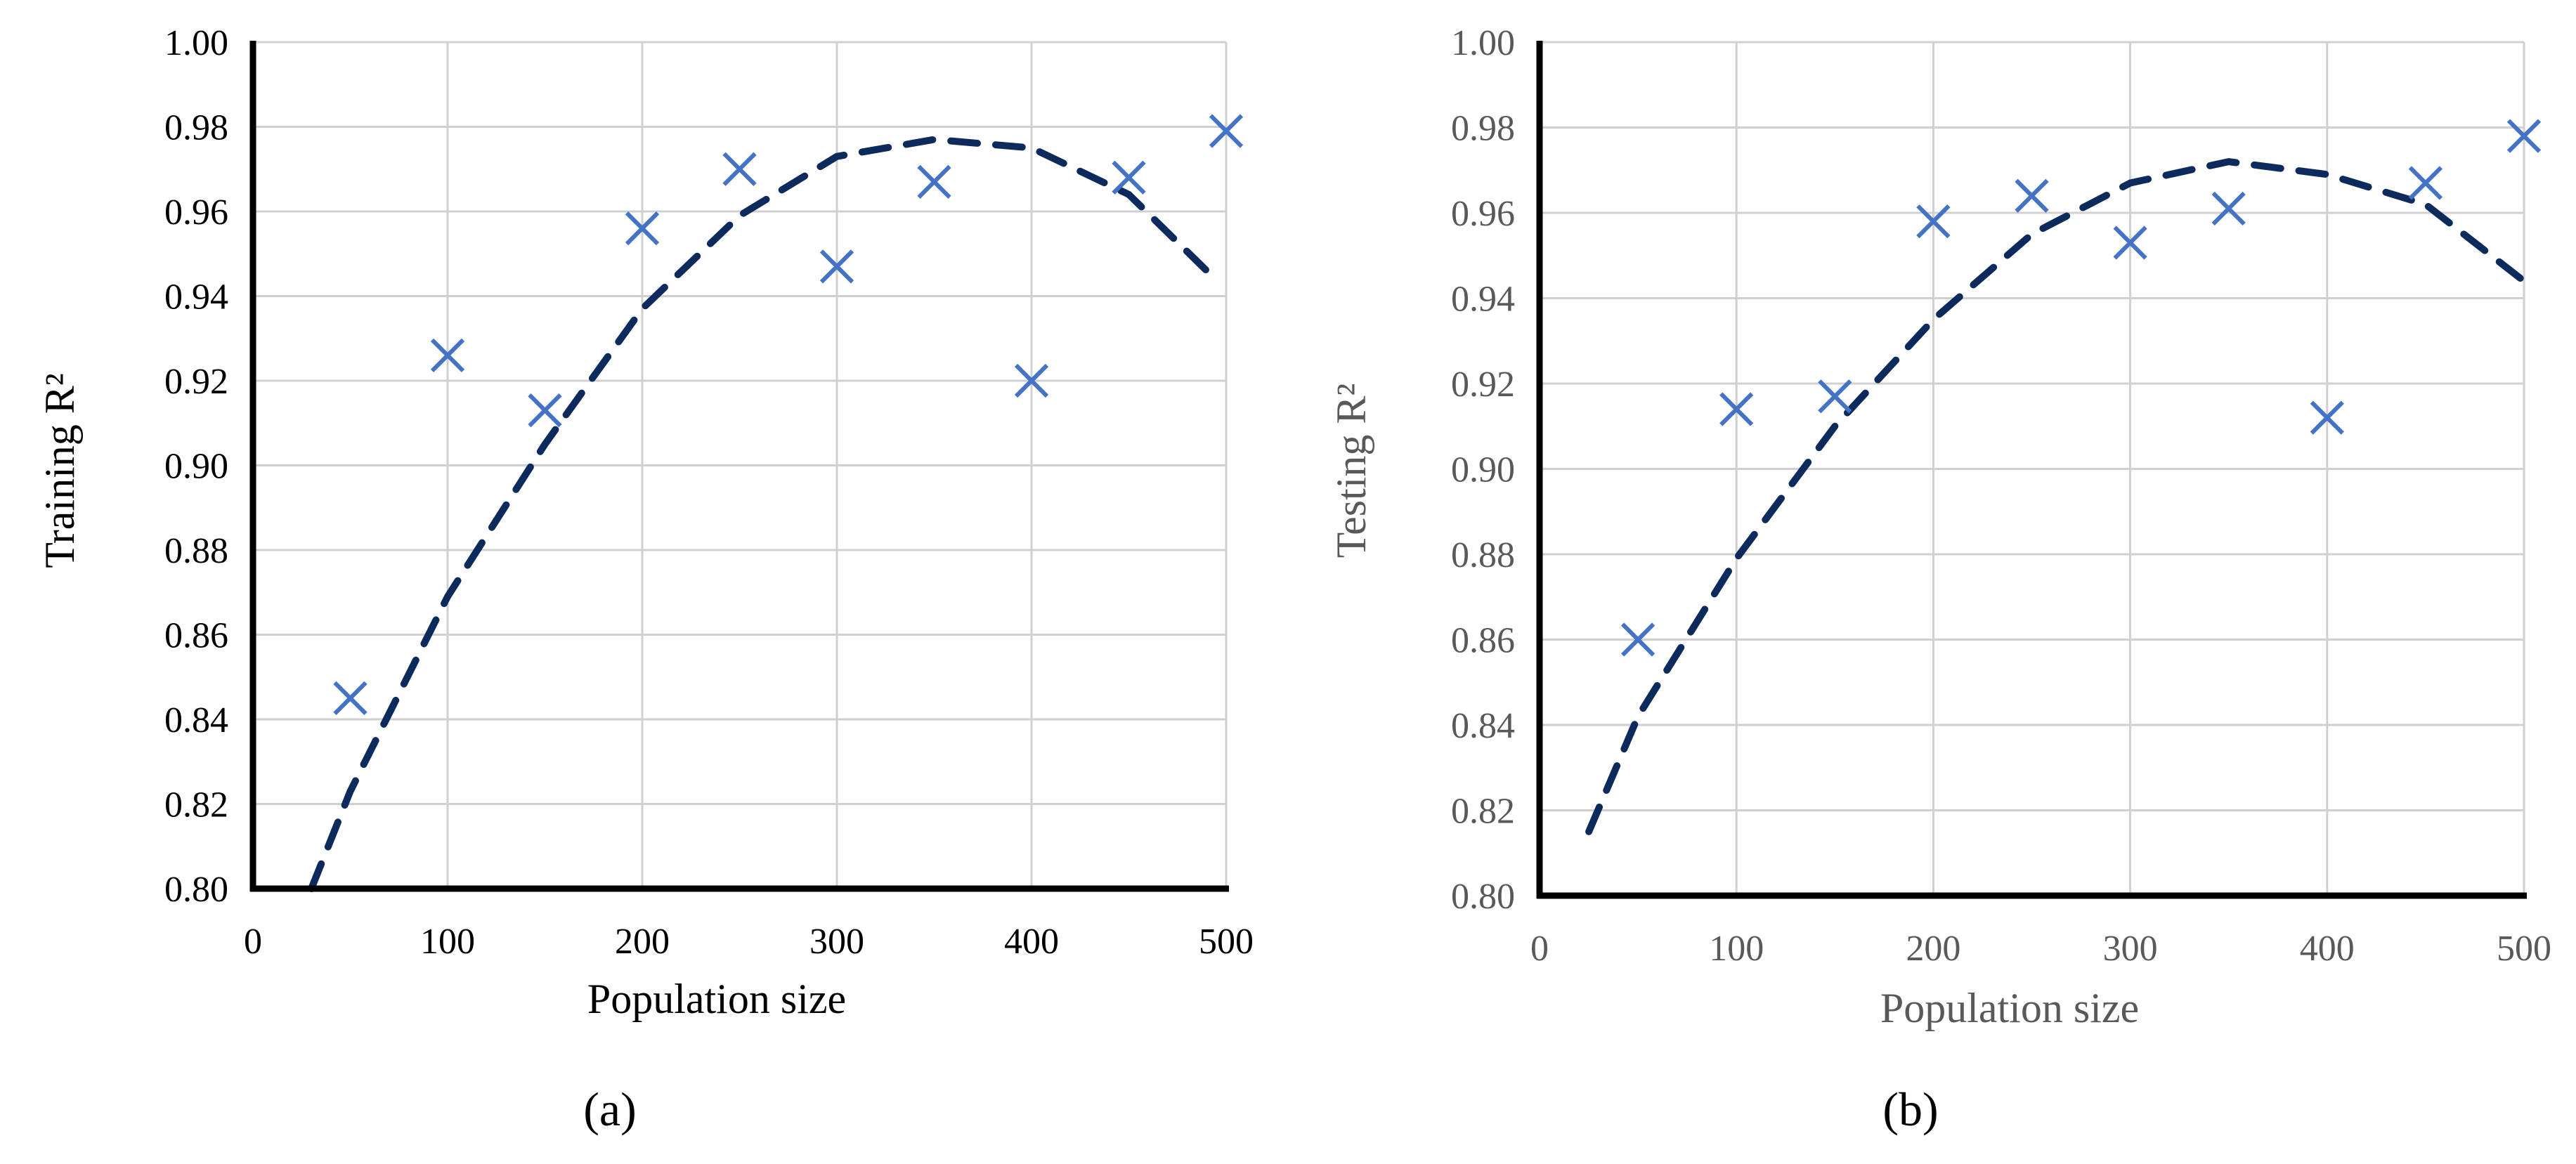  Describe the element at coordinates (609, 1109) in the screenshot. I see `panel-caption: (a)` at that location.